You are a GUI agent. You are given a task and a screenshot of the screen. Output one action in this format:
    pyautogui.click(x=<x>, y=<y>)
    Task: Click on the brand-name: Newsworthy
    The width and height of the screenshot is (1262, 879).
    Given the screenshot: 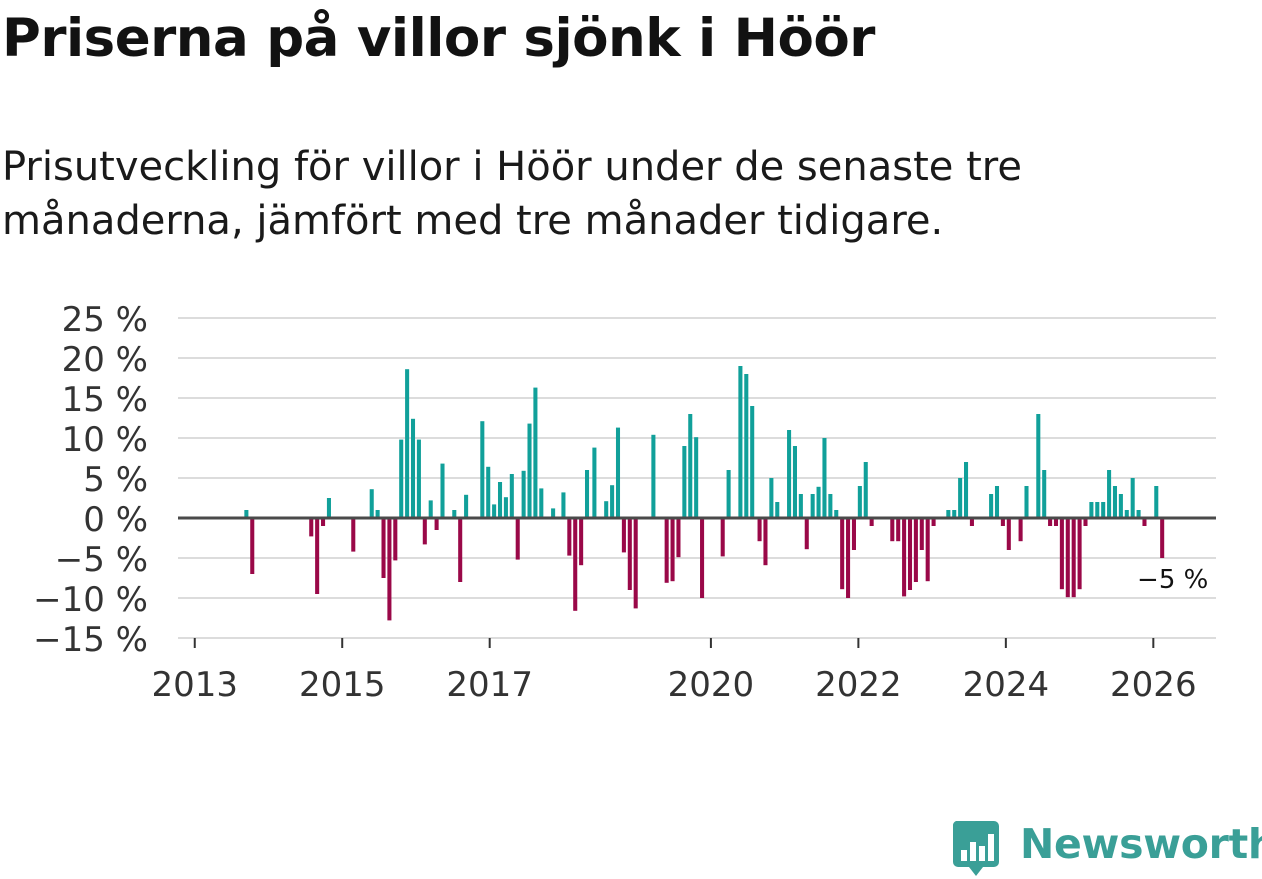 What is the action you would take?
    pyautogui.click(x=1141, y=844)
    